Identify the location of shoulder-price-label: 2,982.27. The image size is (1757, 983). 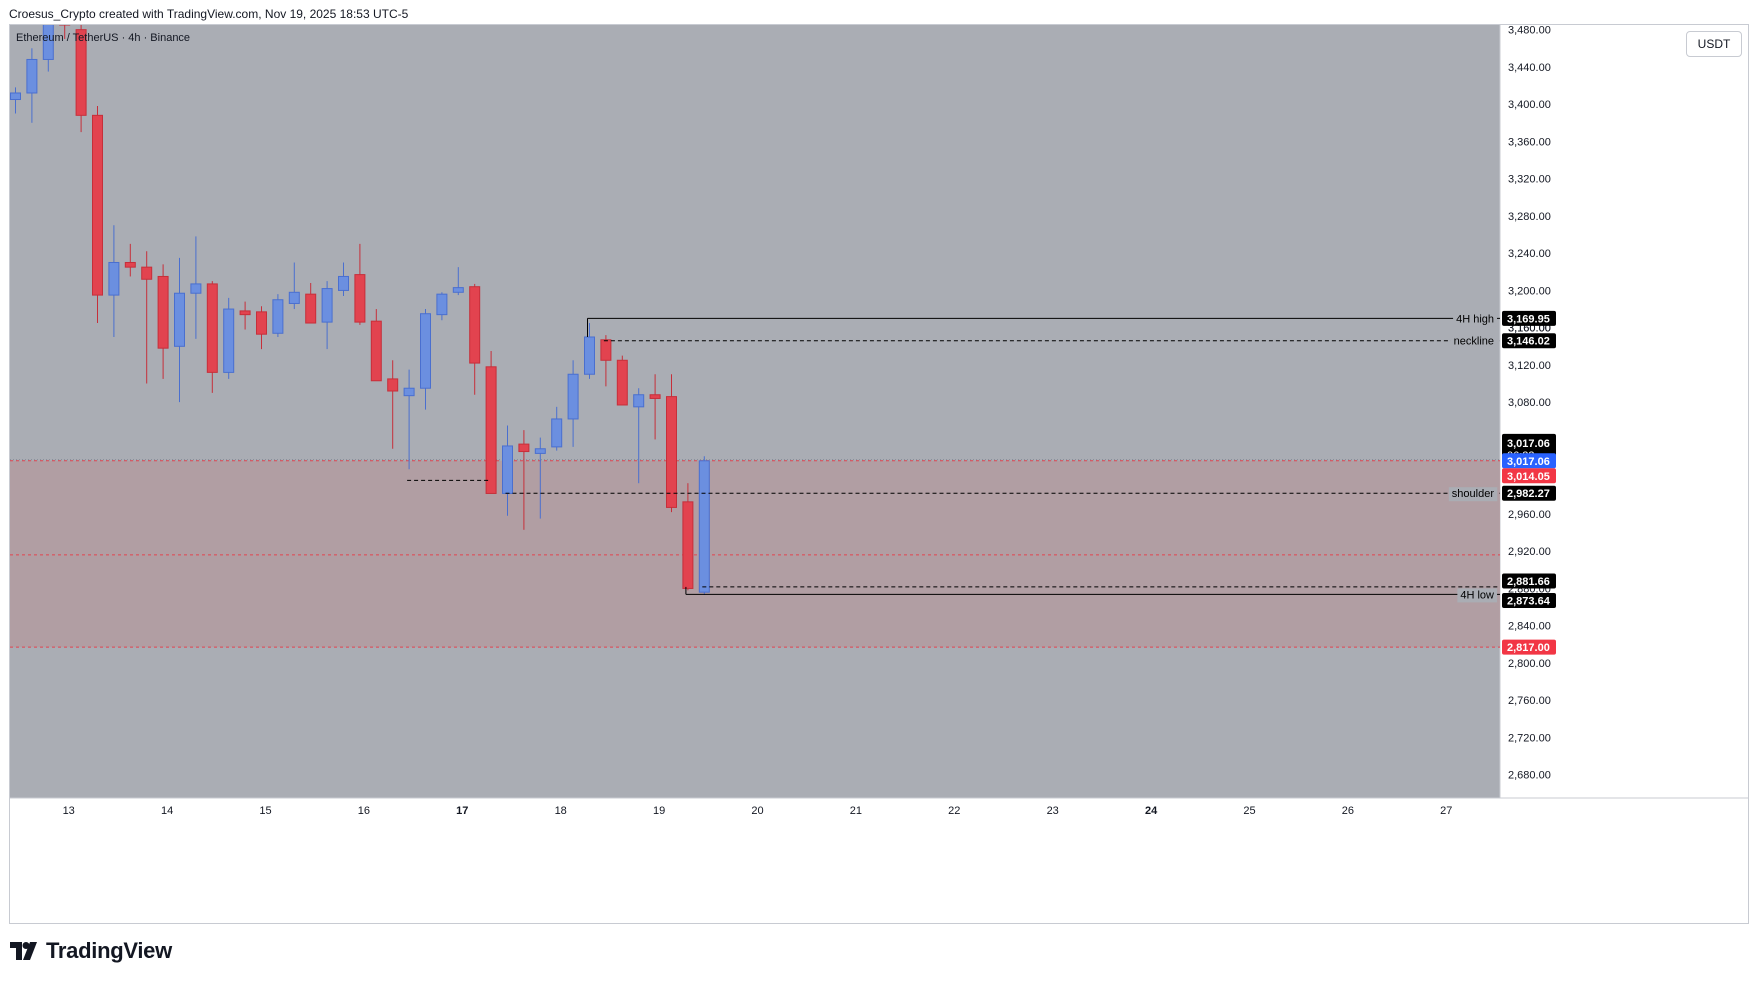
(1528, 494).